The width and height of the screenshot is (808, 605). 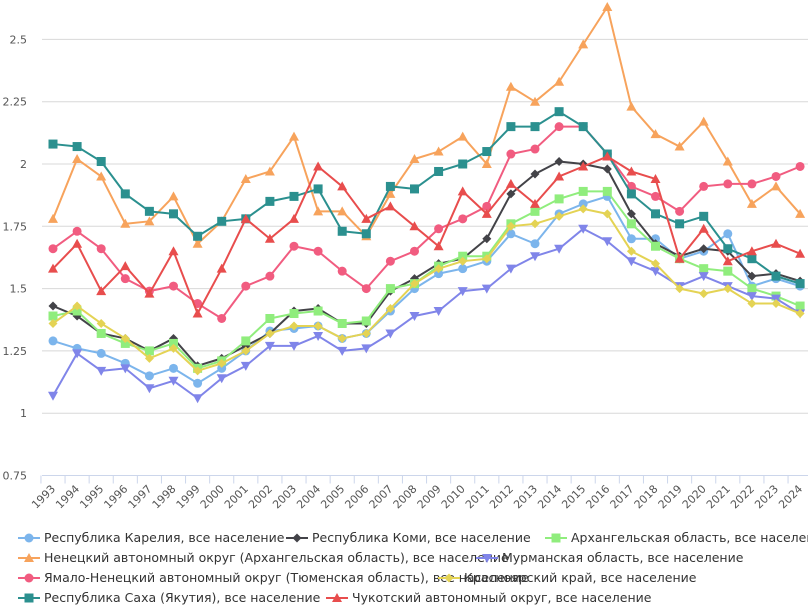 What do you see at coordinates (609, 557) in the screenshot?
I see `legend-item: Мурманская область, все население` at bounding box center [609, 557].